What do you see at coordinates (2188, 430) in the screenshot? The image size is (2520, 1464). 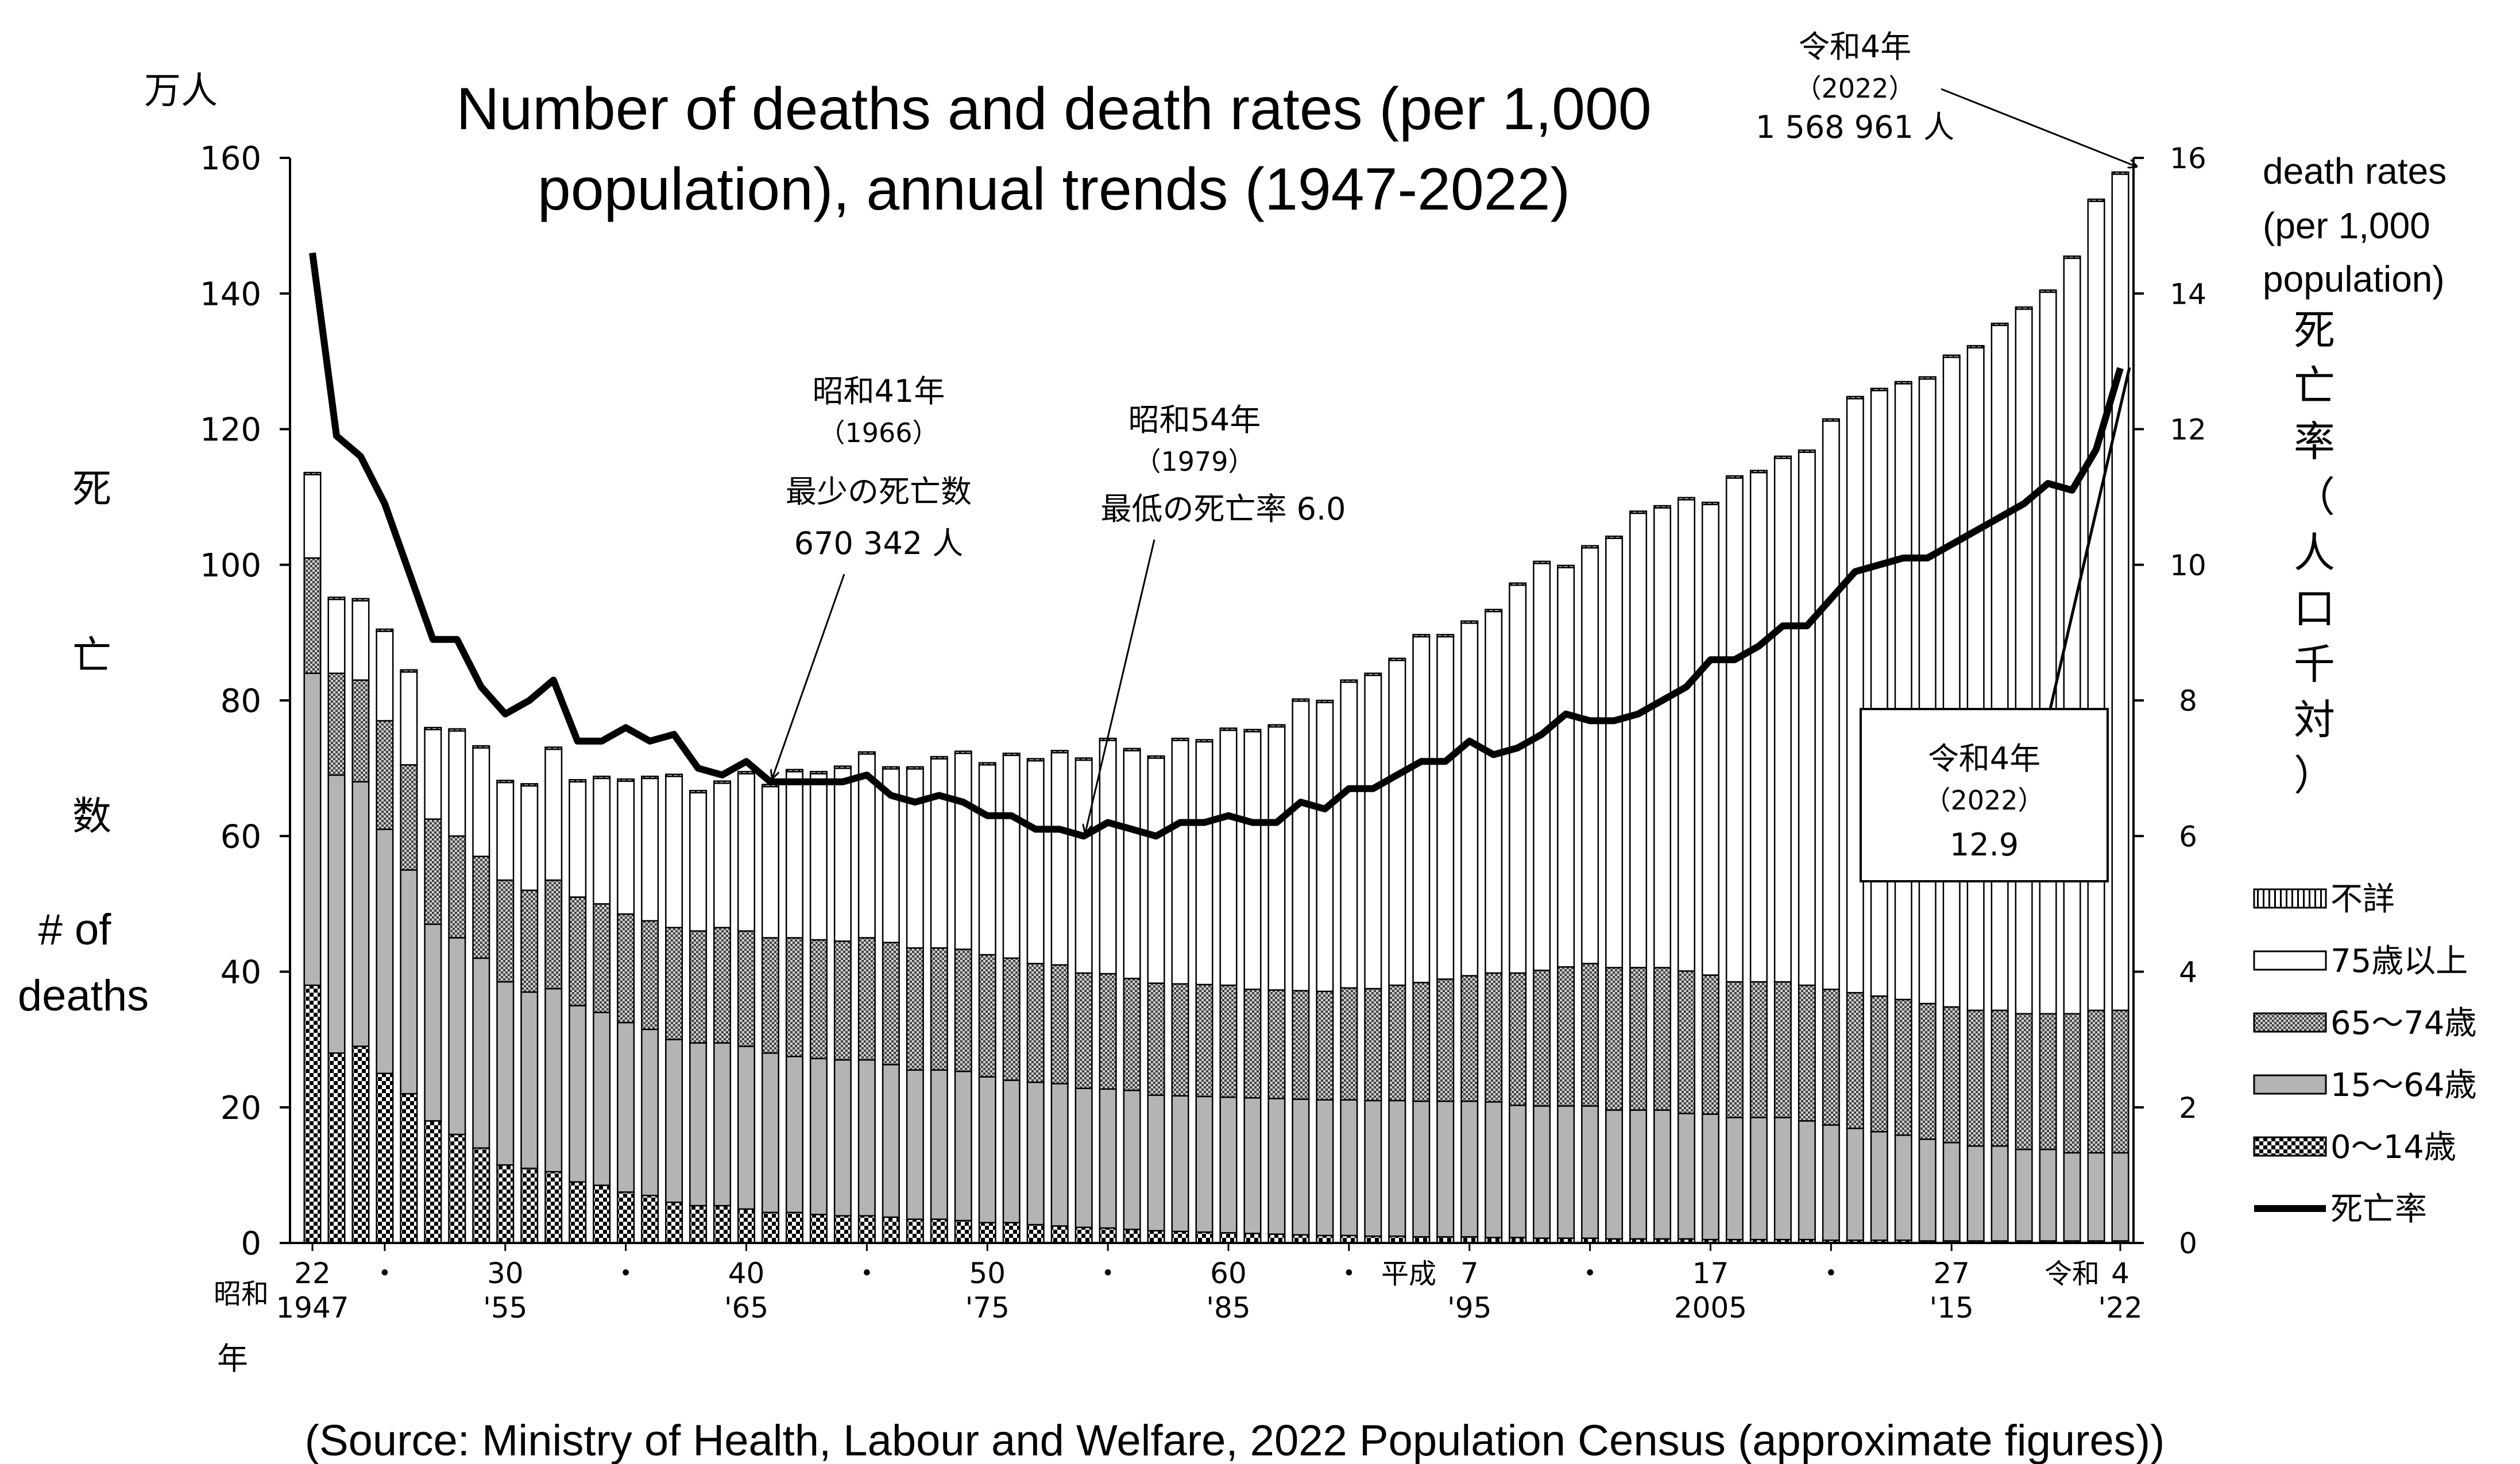 I see `y-right-tick-label: 12` at bounding box center [2188, 430].